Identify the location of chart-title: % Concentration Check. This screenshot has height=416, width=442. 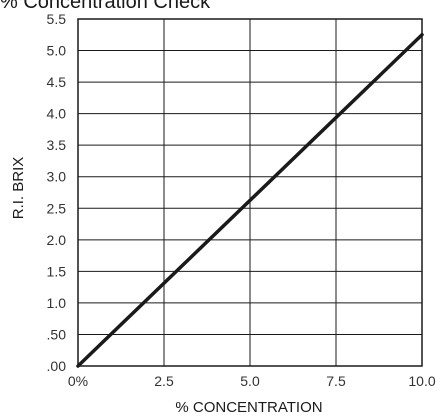
(105, 6).